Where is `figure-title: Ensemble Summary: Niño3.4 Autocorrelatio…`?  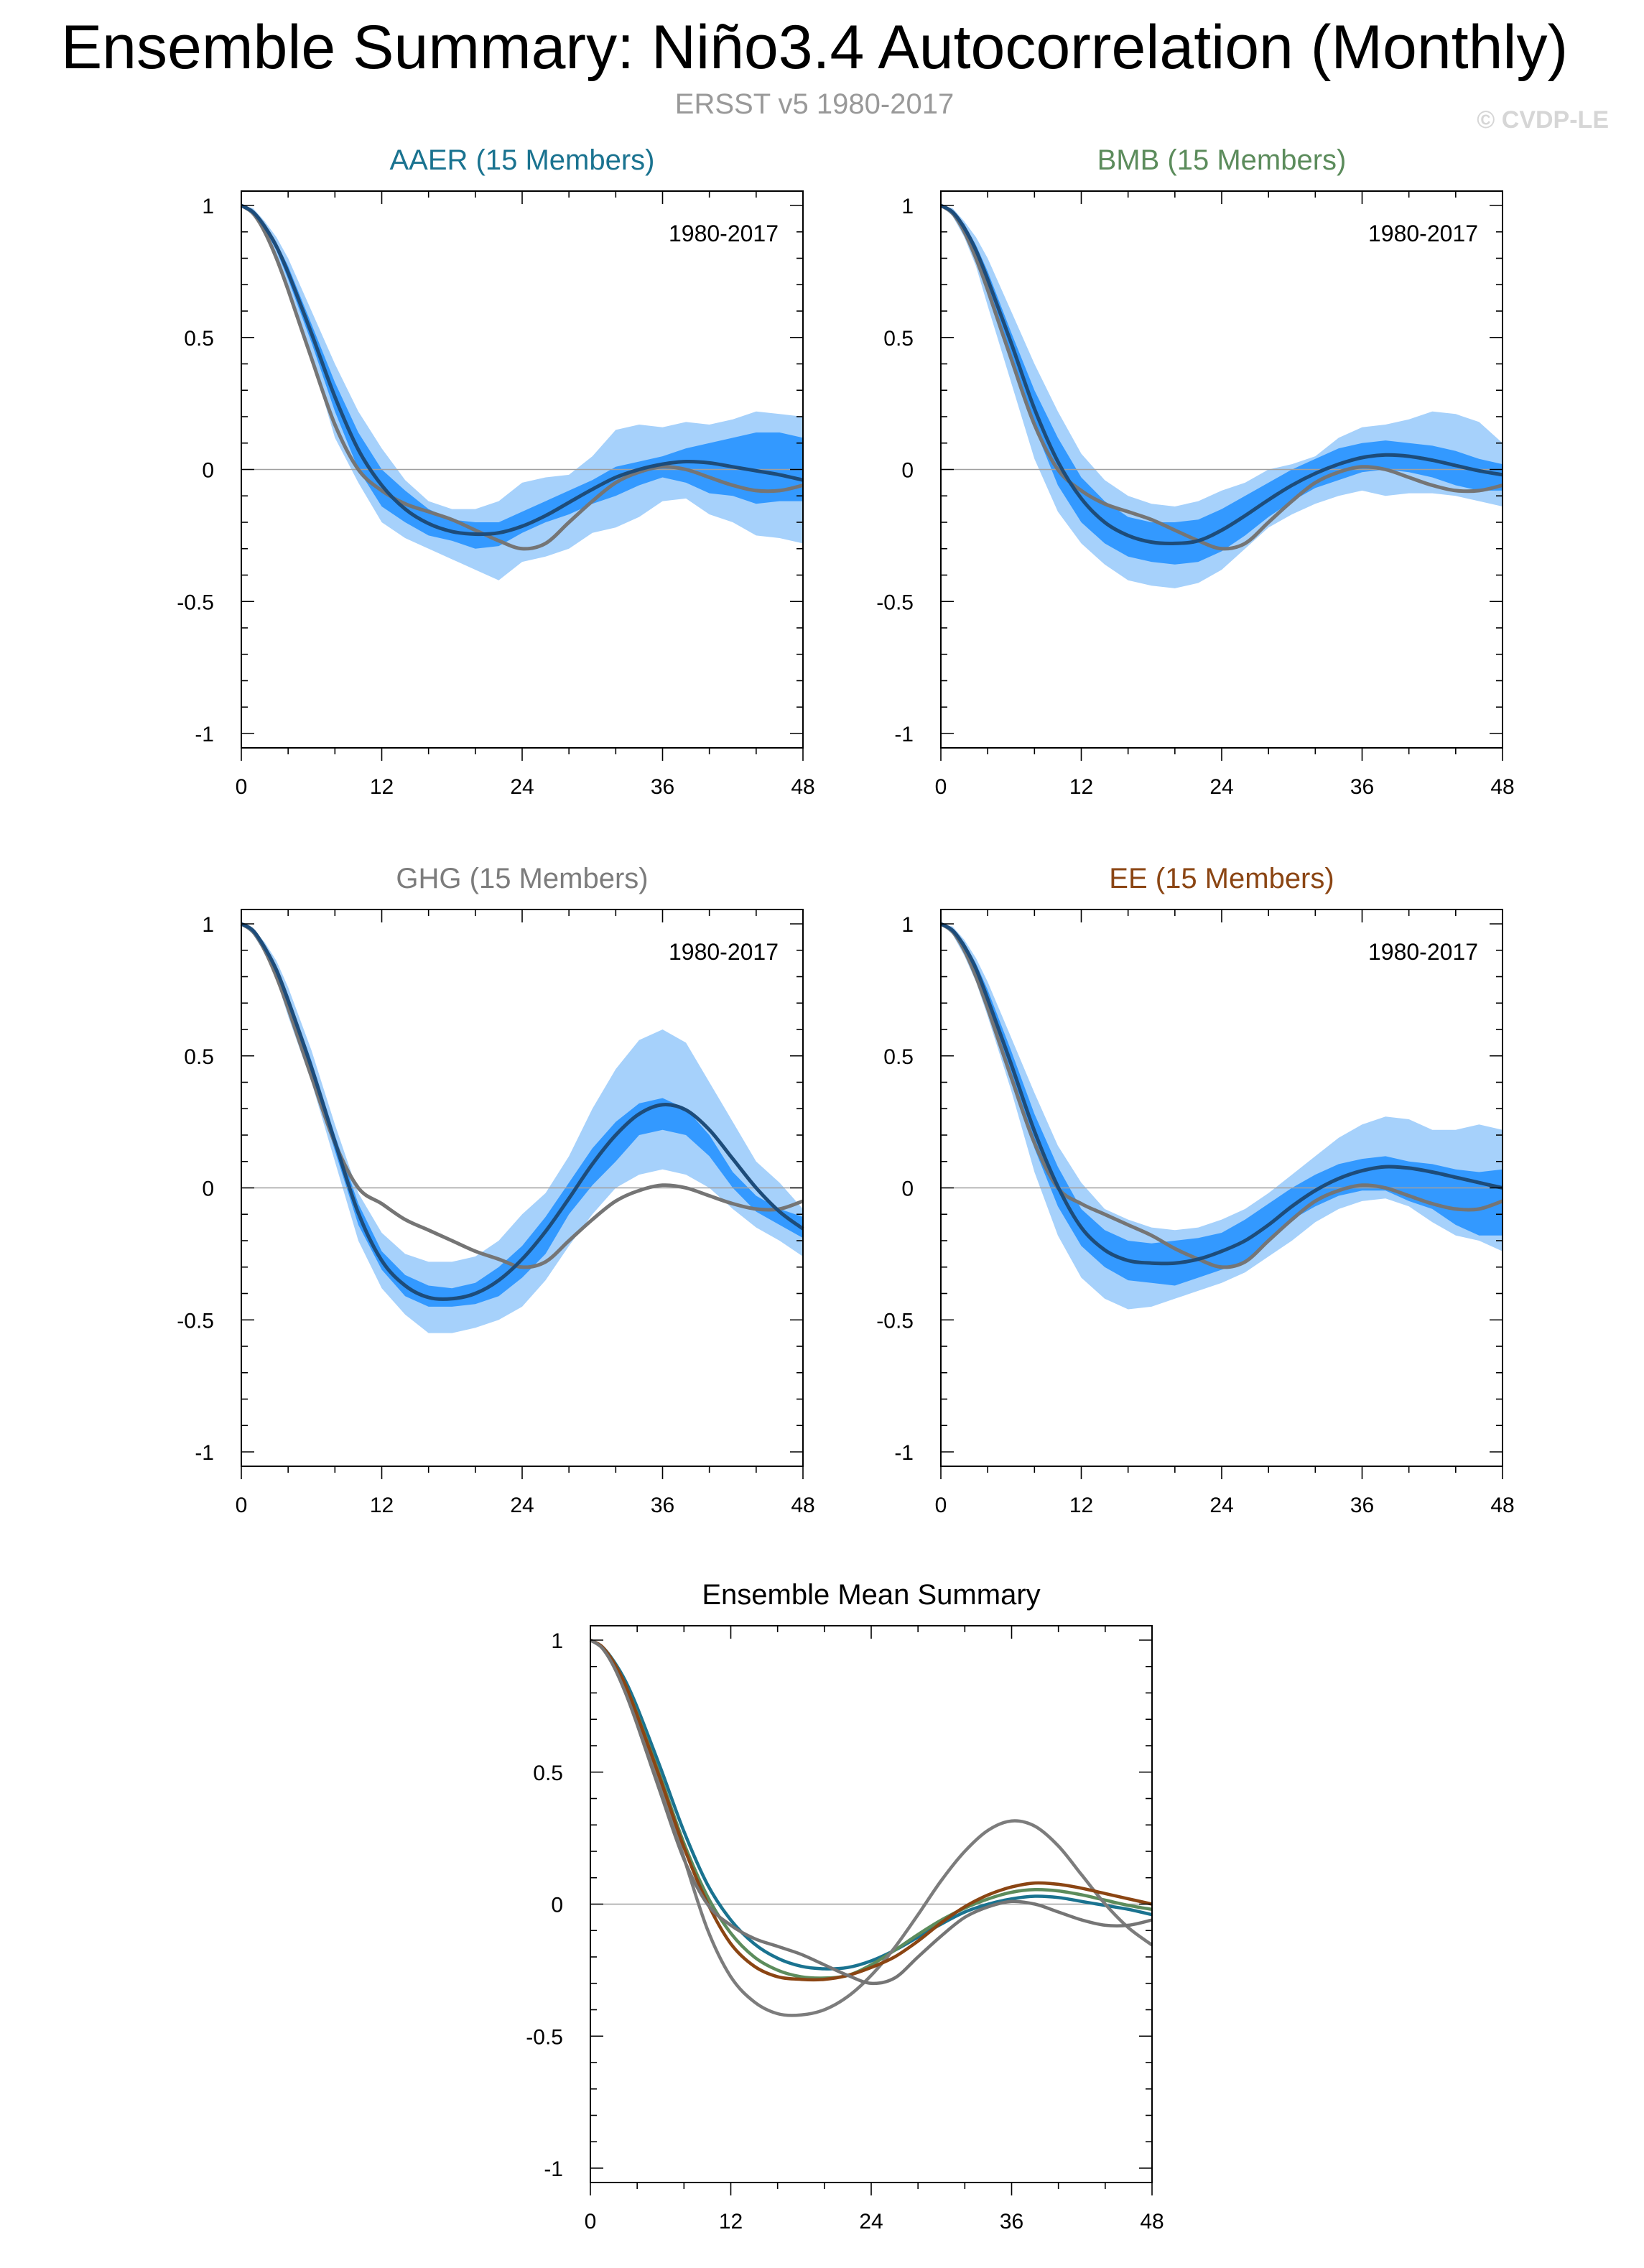
figure-title: Ensemble Summary: Niño3.4 Autocorrelatio… is located at coordinates (815, 47).